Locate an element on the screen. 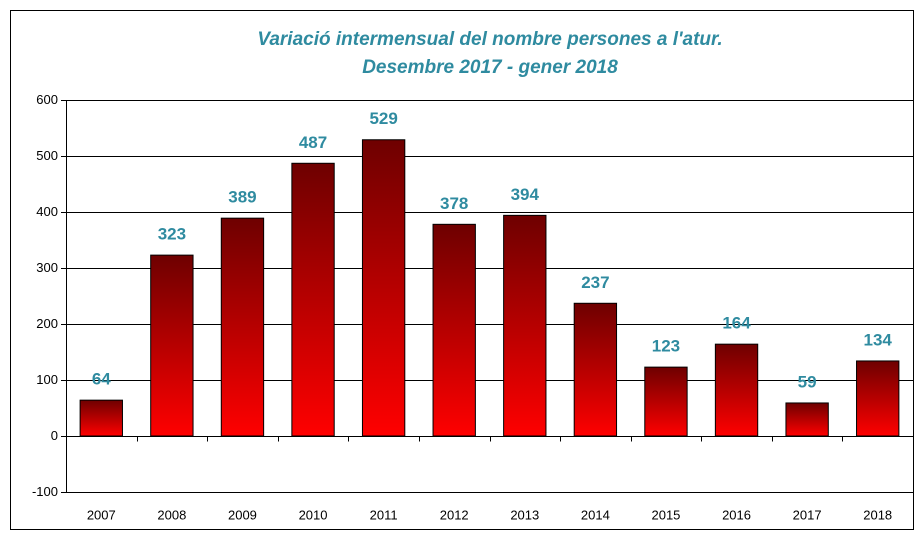 The width and height of the screenshot is (921, 540). data-label: 487 is located at coordinates (313, 142).